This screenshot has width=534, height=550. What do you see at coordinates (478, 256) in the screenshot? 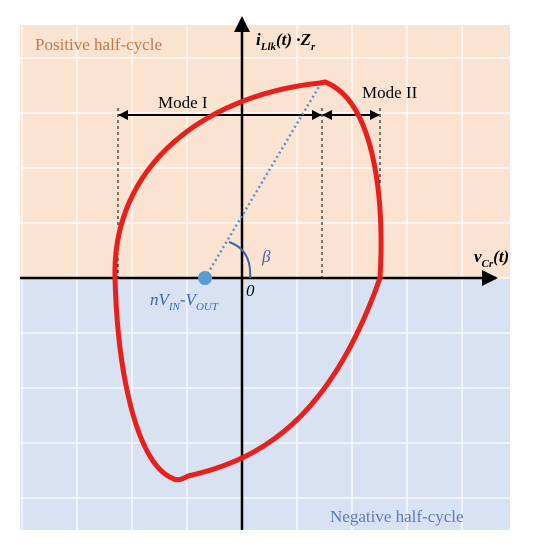
I see `x-label-part: v` at bounding box center [478, 256].